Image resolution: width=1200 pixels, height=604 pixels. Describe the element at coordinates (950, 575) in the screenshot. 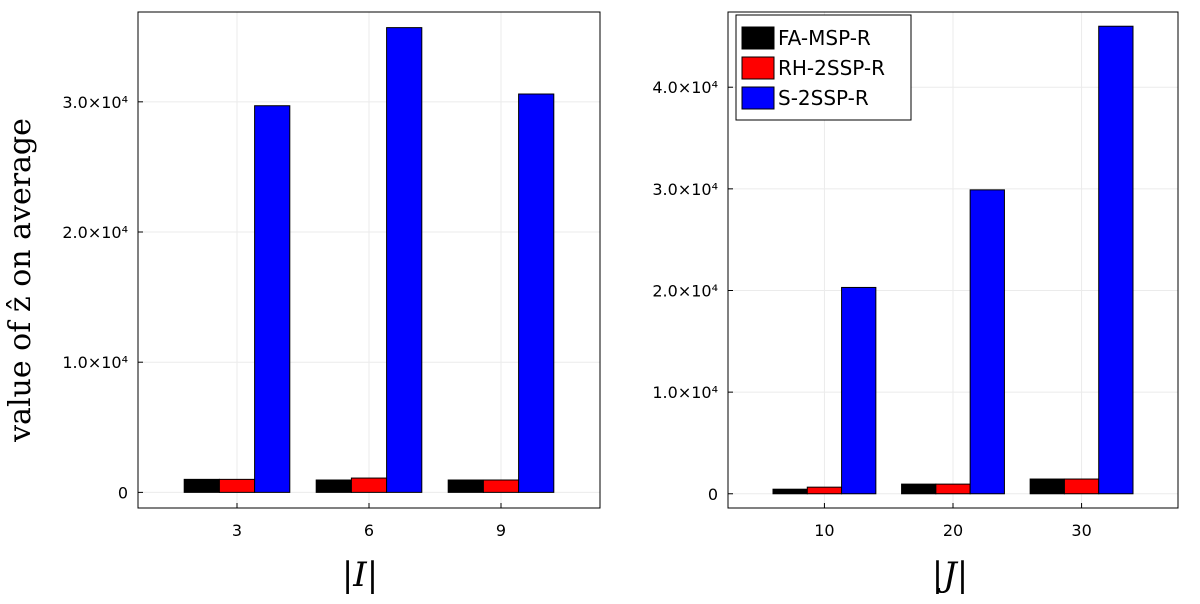

I see `x-axis-label: |J|` at that location.